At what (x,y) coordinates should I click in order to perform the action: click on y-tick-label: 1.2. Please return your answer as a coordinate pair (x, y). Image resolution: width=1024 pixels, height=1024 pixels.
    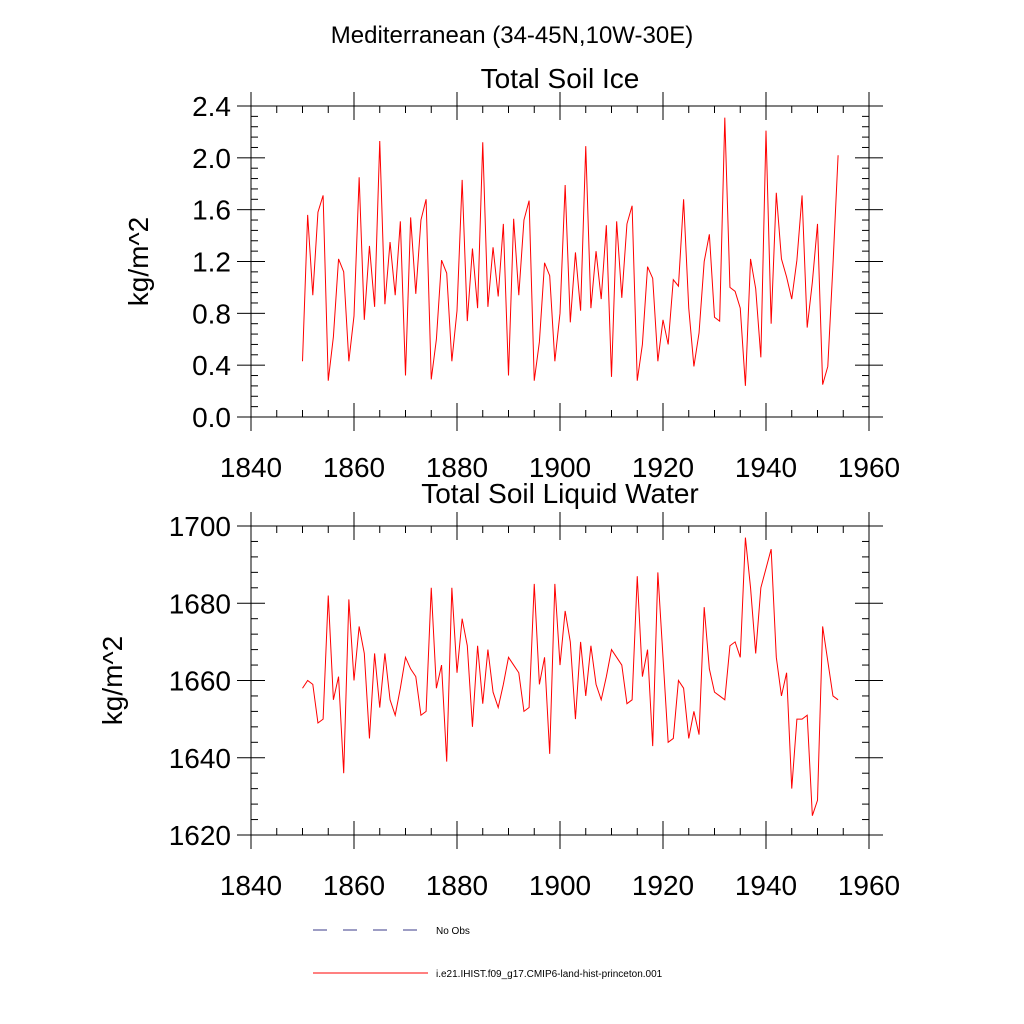
    Looking at the image, I should click on (211, 262).